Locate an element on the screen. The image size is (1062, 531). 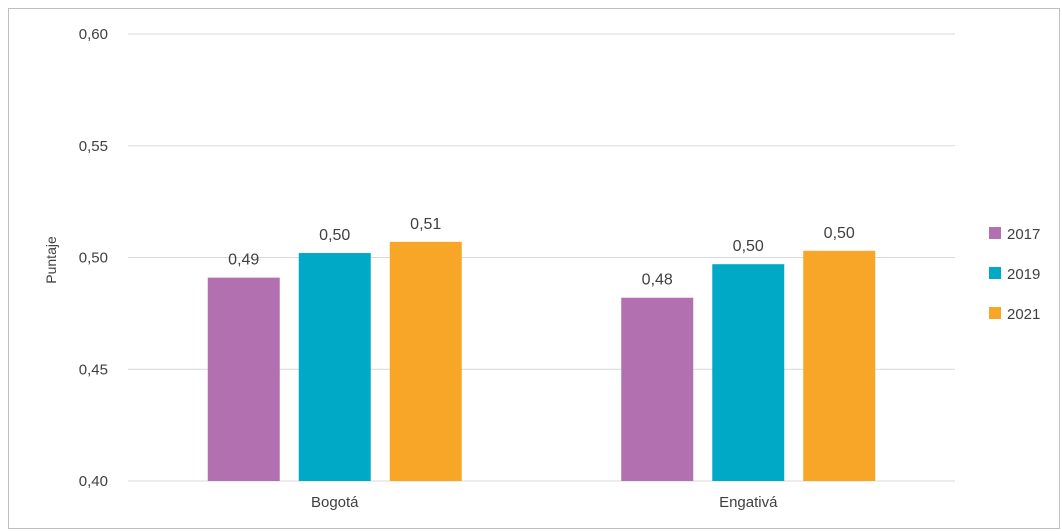
bar-2017-Engativá is located at coordinates (657, 389).